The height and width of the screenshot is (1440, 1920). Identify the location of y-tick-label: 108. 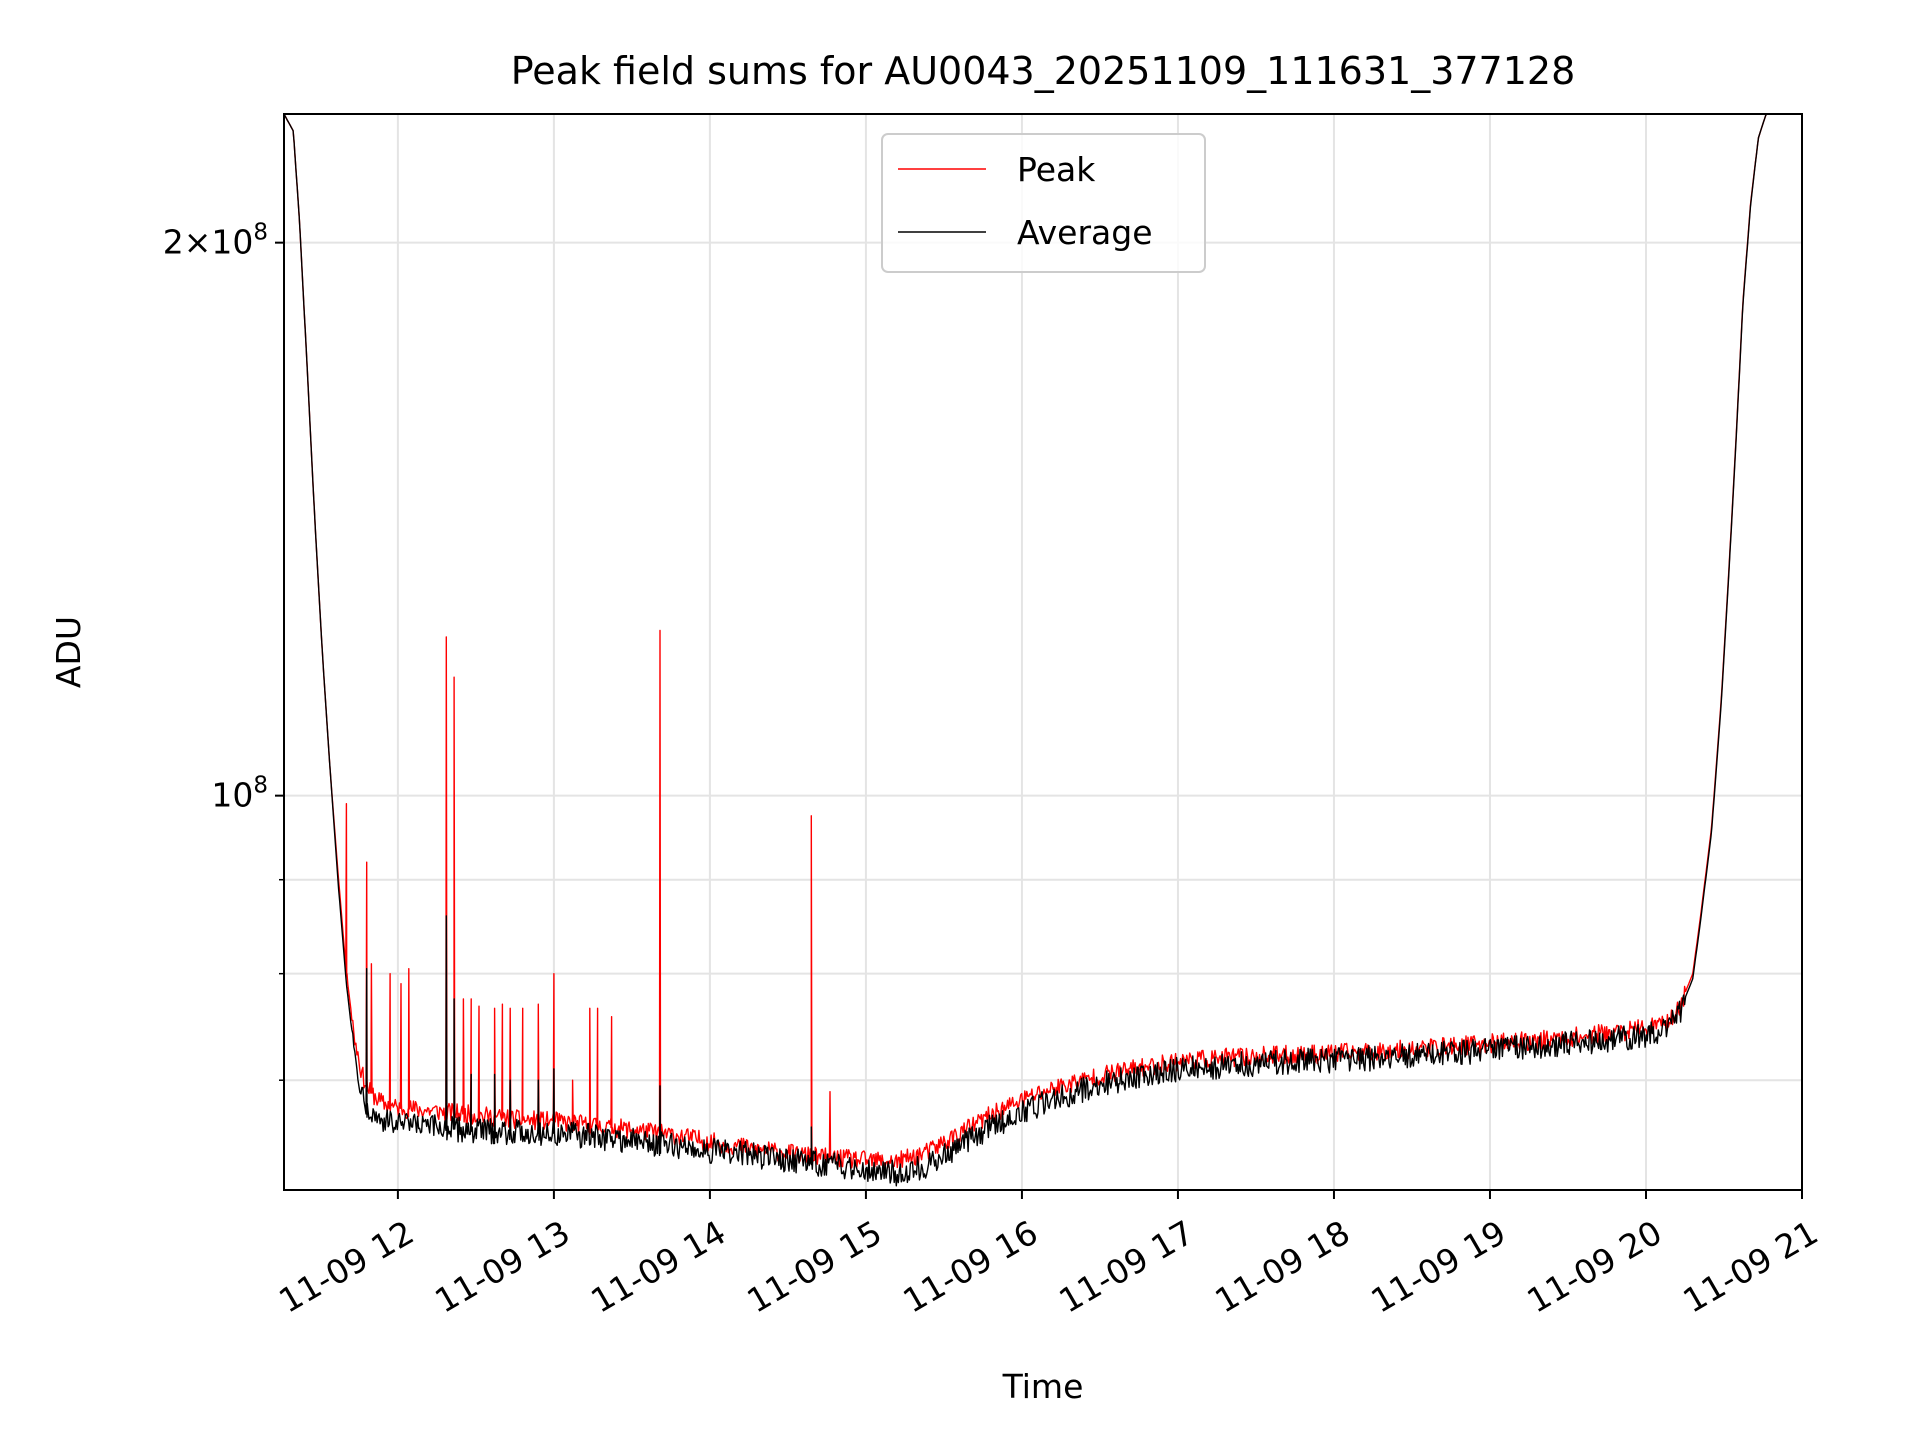
(239, 794).